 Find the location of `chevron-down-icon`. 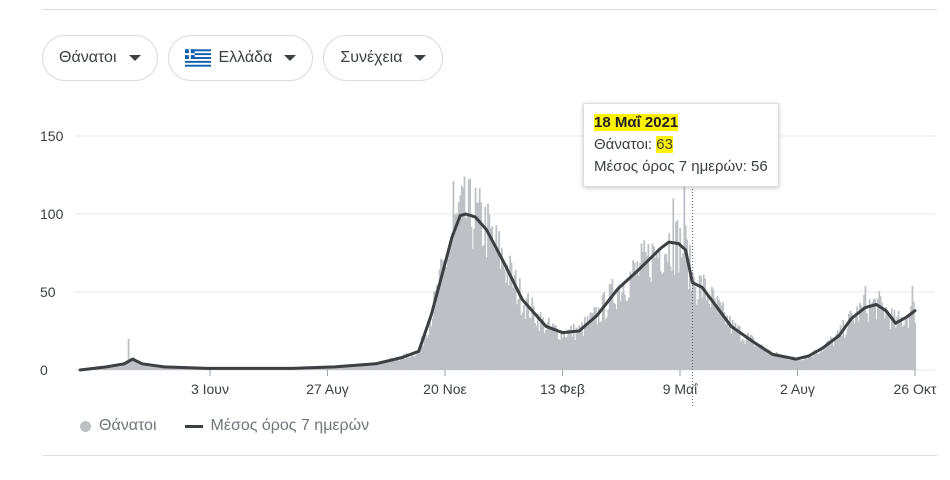

chevron-down-icon is located at coordinates (420, 58).